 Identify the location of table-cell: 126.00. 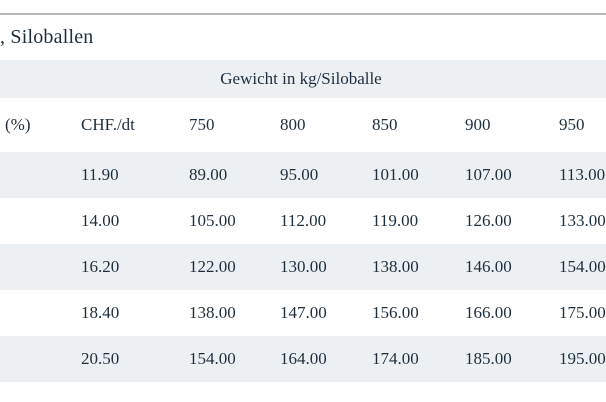
(488, 220).